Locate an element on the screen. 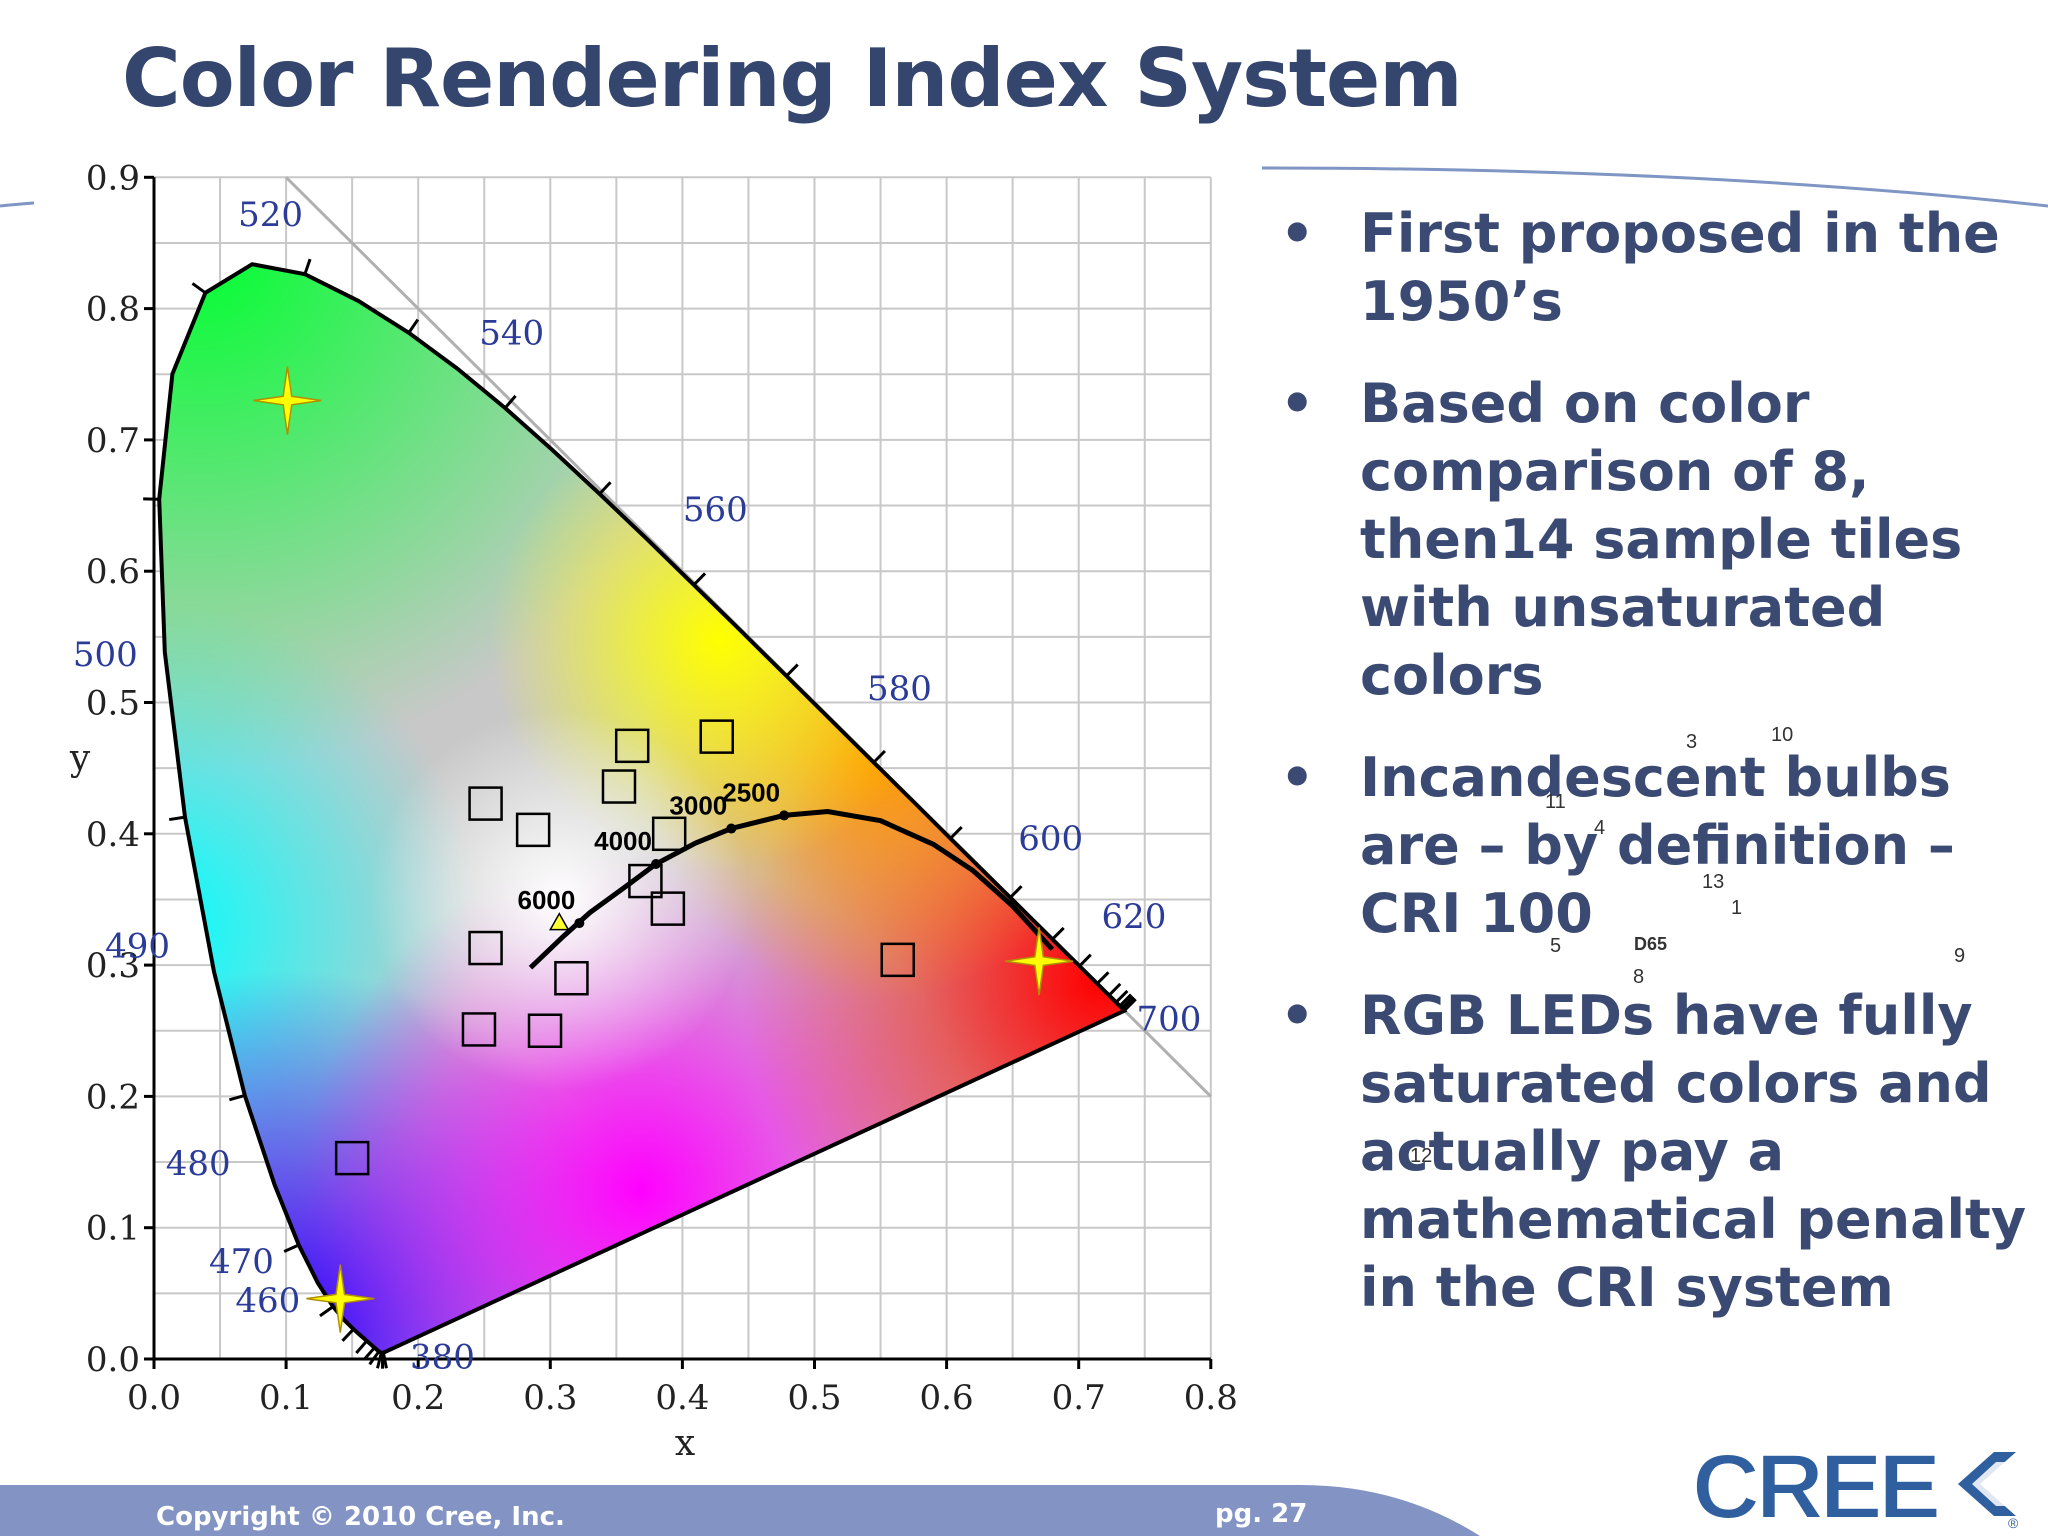 The height and width of the screenshot is (1536, 2048). wavelength-label: 620 is located at coordinates (1133, 917).